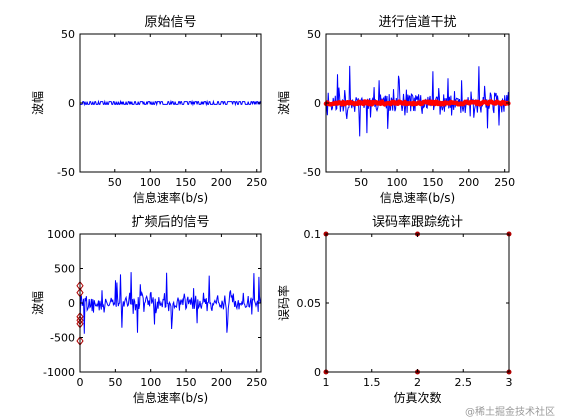 This screenshot has height=420, width=561. Describe the element at coordinates (170, 22) in the screenshot. I see `chart-title: 原始信号` at that location.